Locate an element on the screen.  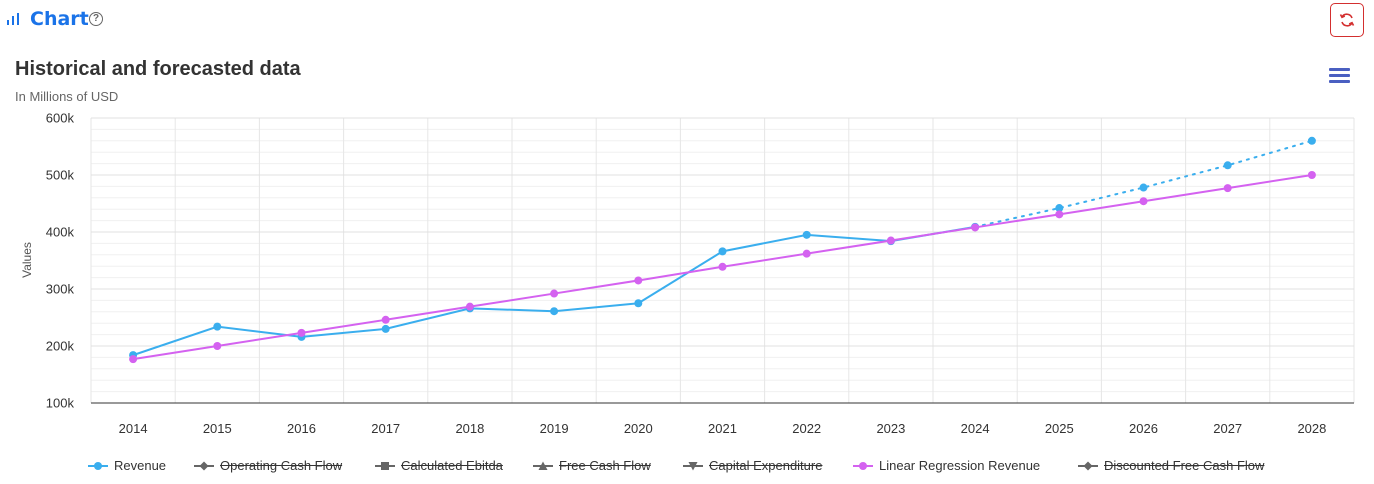
refresh-icon is located at coordinates (1347, 20).